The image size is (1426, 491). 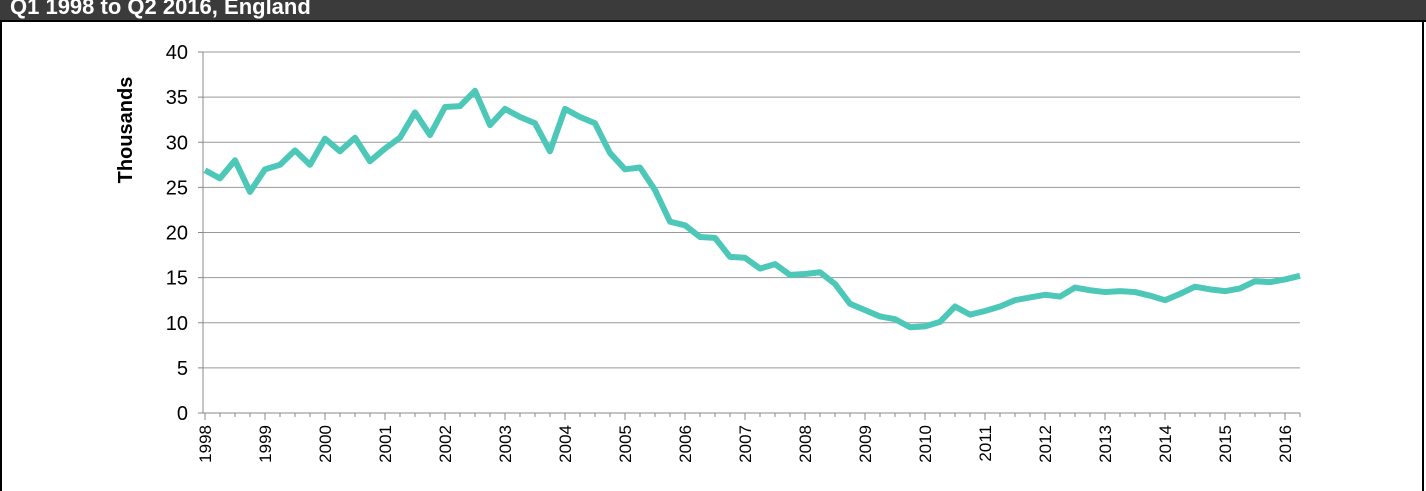 I want to click on x-tick-label: 1998, so click(x=205, y=444).